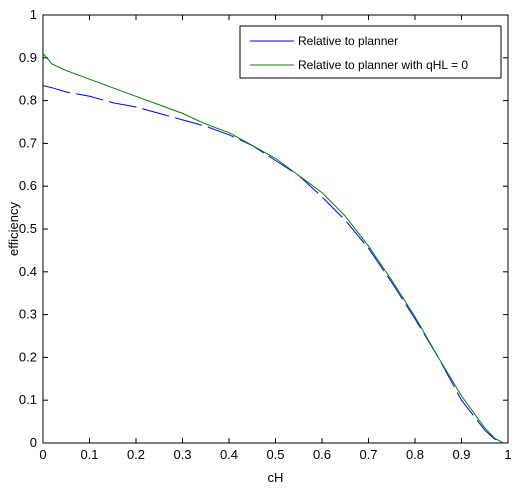 Image resolution: width=513 pixels, height=490 pixels. Describe the element at coordinates (13, 229) in the screenshot. I see `y-axis-label: efficiency` at that location.